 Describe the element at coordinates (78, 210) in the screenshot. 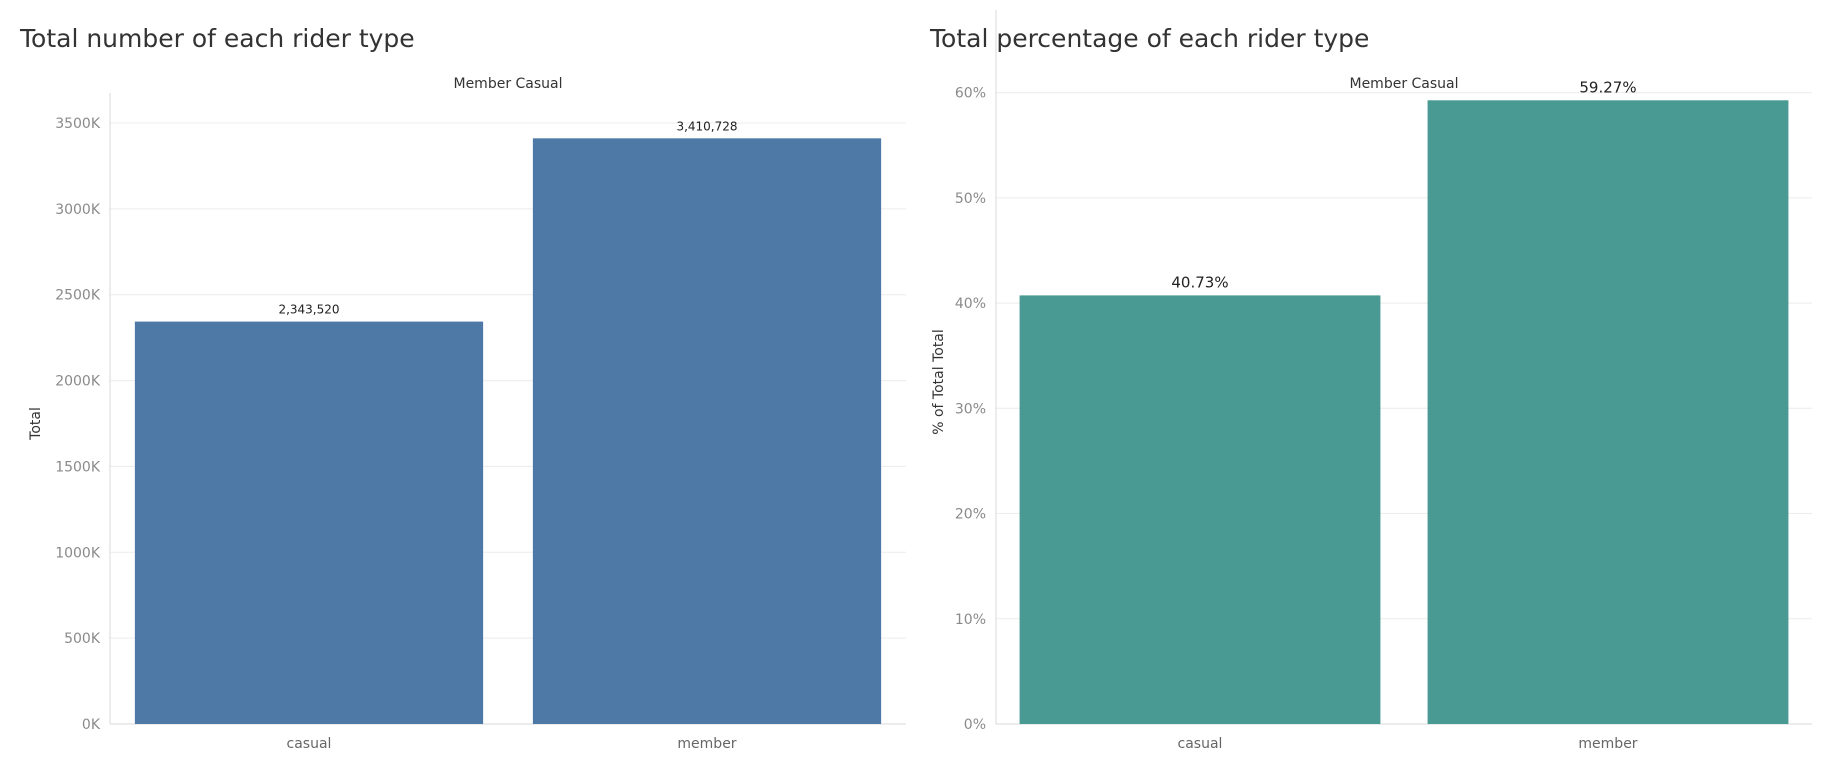

I see `count-chart-y-tick-label: 3000K` at that location.